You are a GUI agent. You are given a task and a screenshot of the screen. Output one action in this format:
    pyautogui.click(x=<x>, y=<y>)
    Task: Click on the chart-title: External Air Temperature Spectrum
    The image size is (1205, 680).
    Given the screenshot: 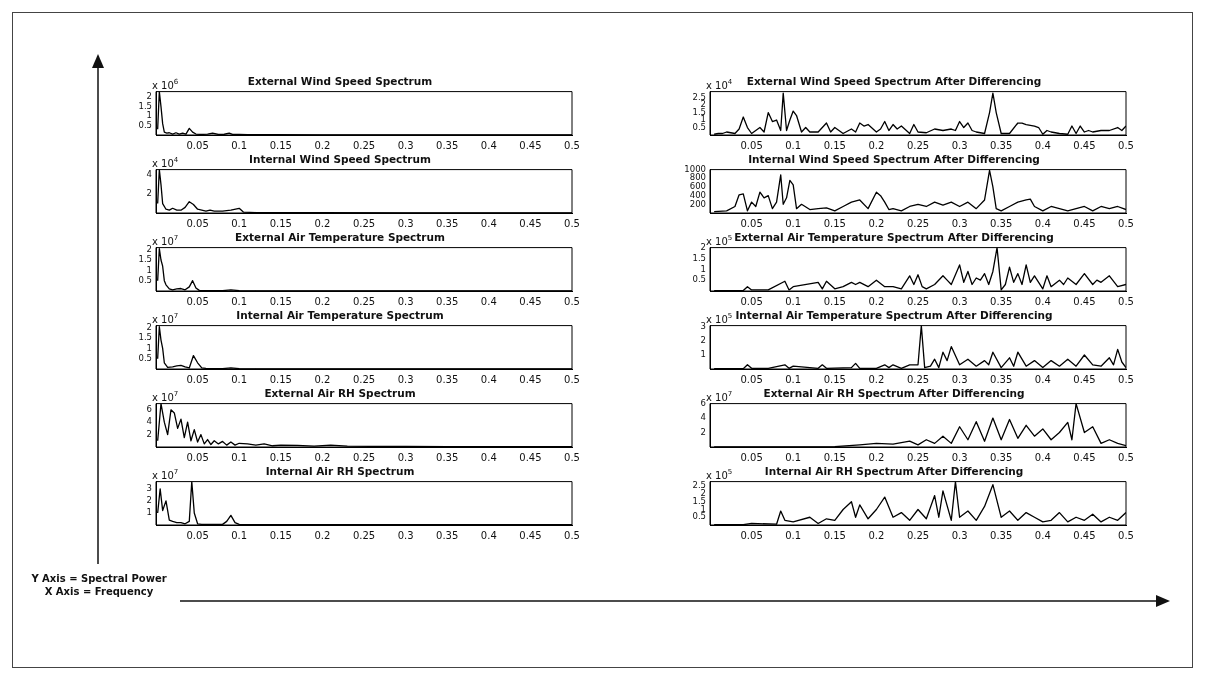 What is the action you would take?
    pyautogui.click(x=340, y=237)
    